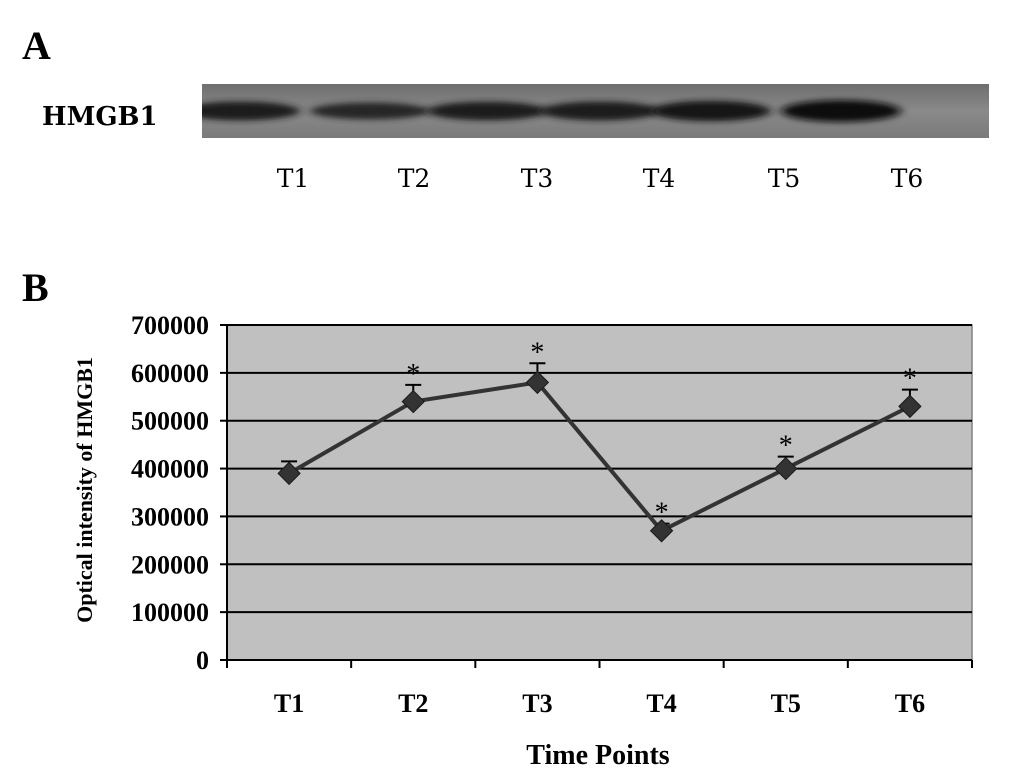 The width and height of the screenshot is (1033, 769). What do you see at coordinates (170, 612) in the screenshot?
I see `y-tick-label: 100000` at bounding box center [170, 612].